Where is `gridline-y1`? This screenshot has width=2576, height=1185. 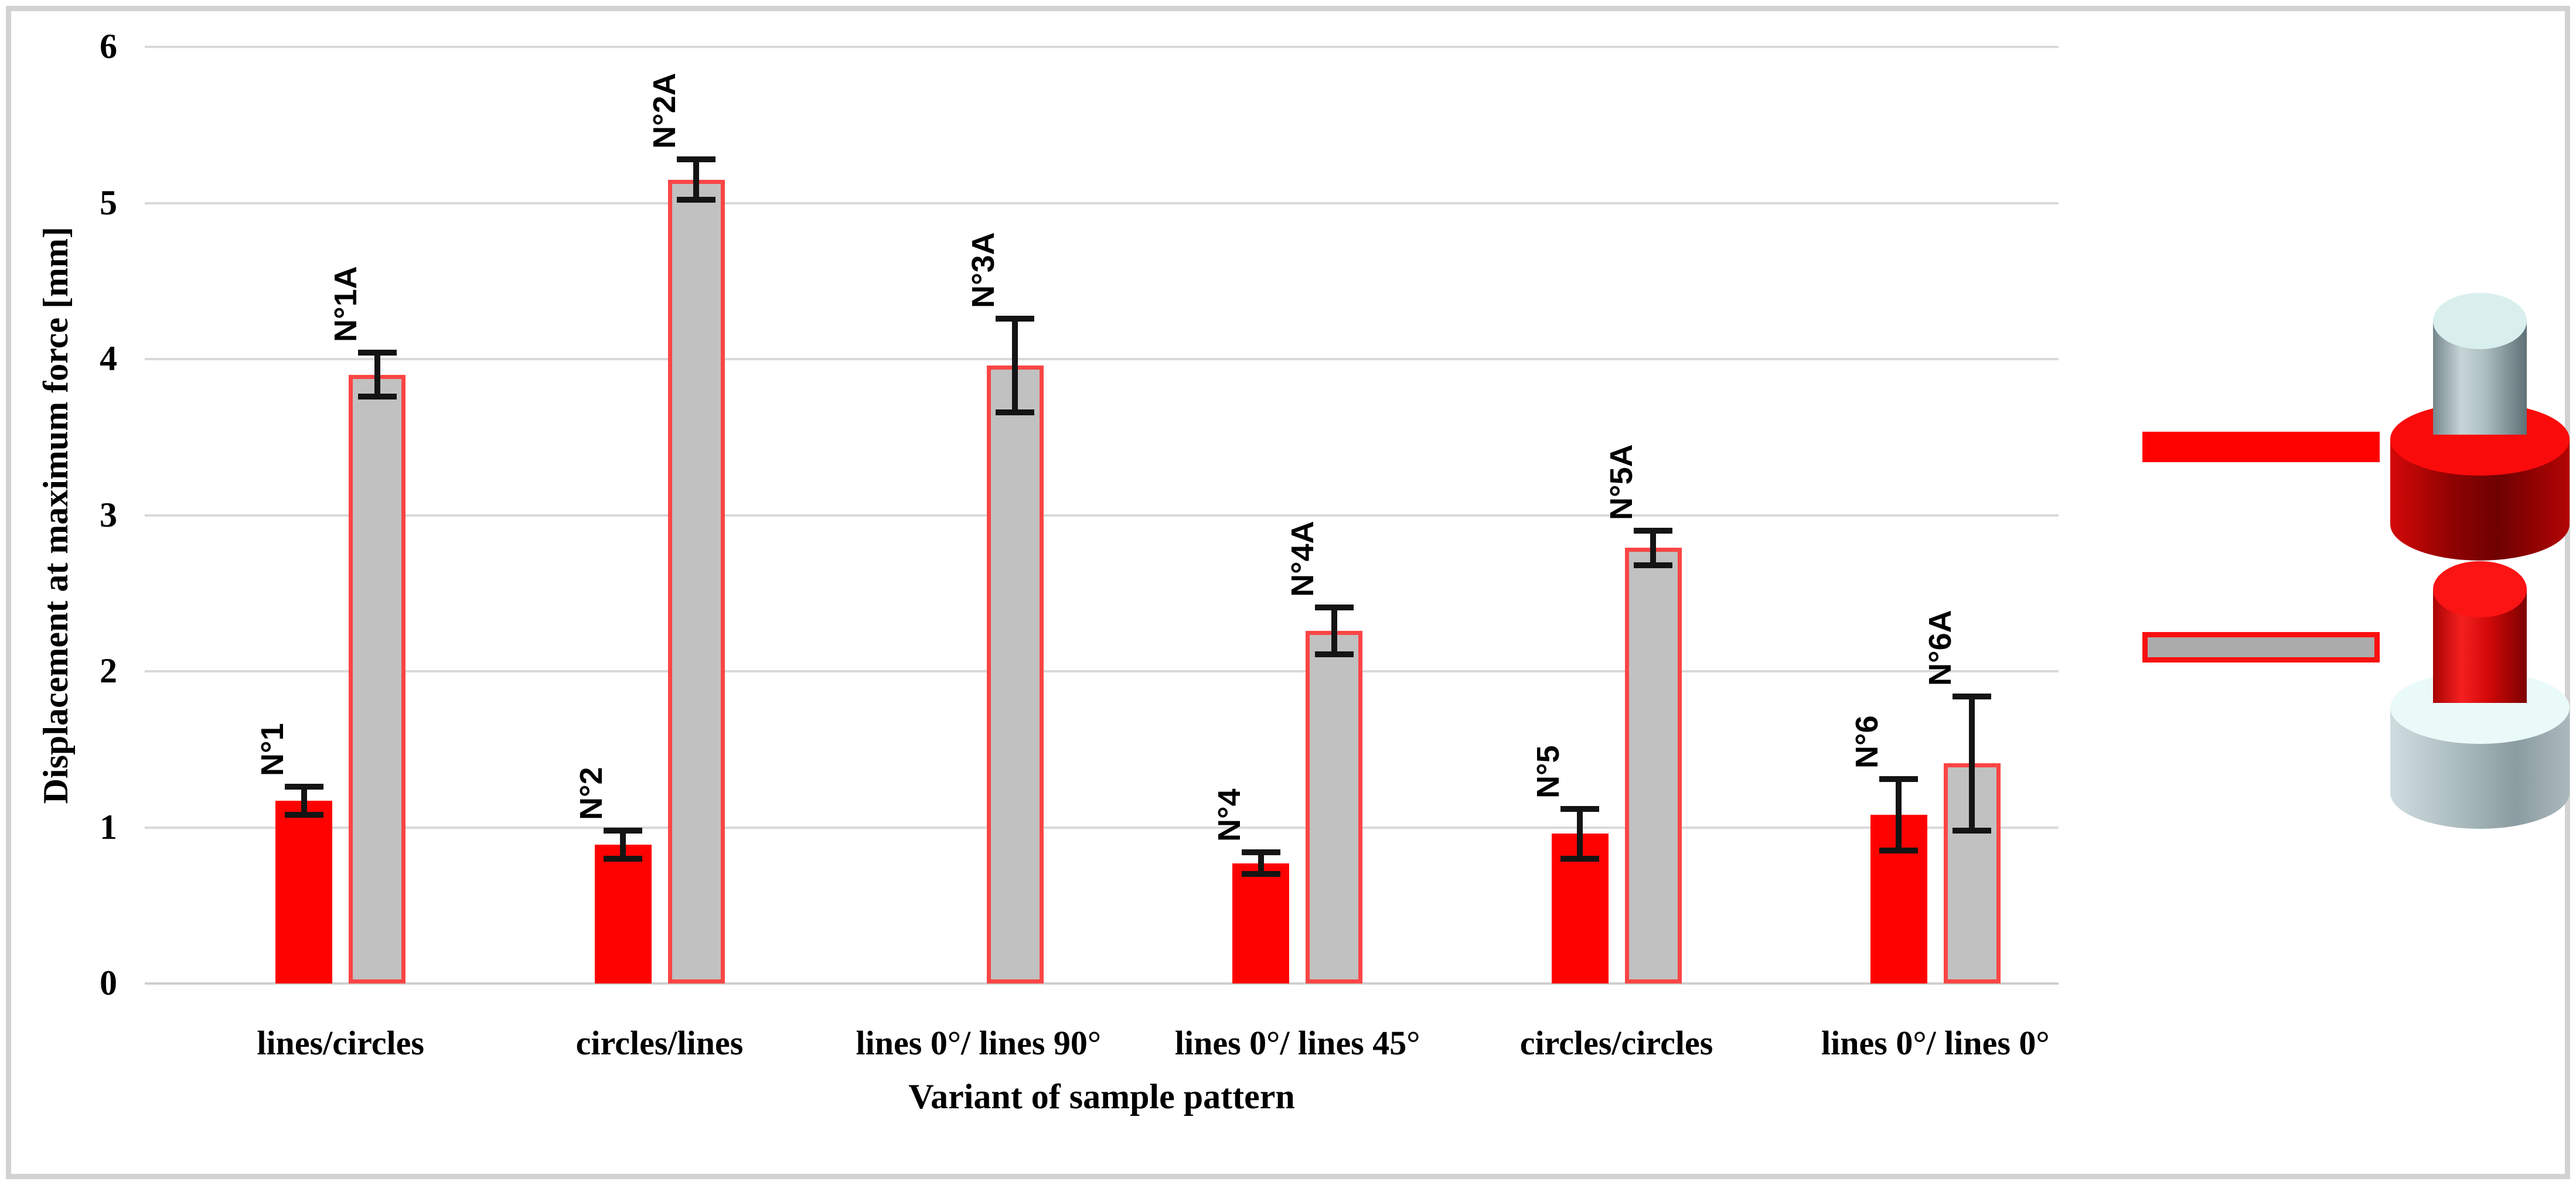
gridline-y1 is located at coordinates (1102, 827).